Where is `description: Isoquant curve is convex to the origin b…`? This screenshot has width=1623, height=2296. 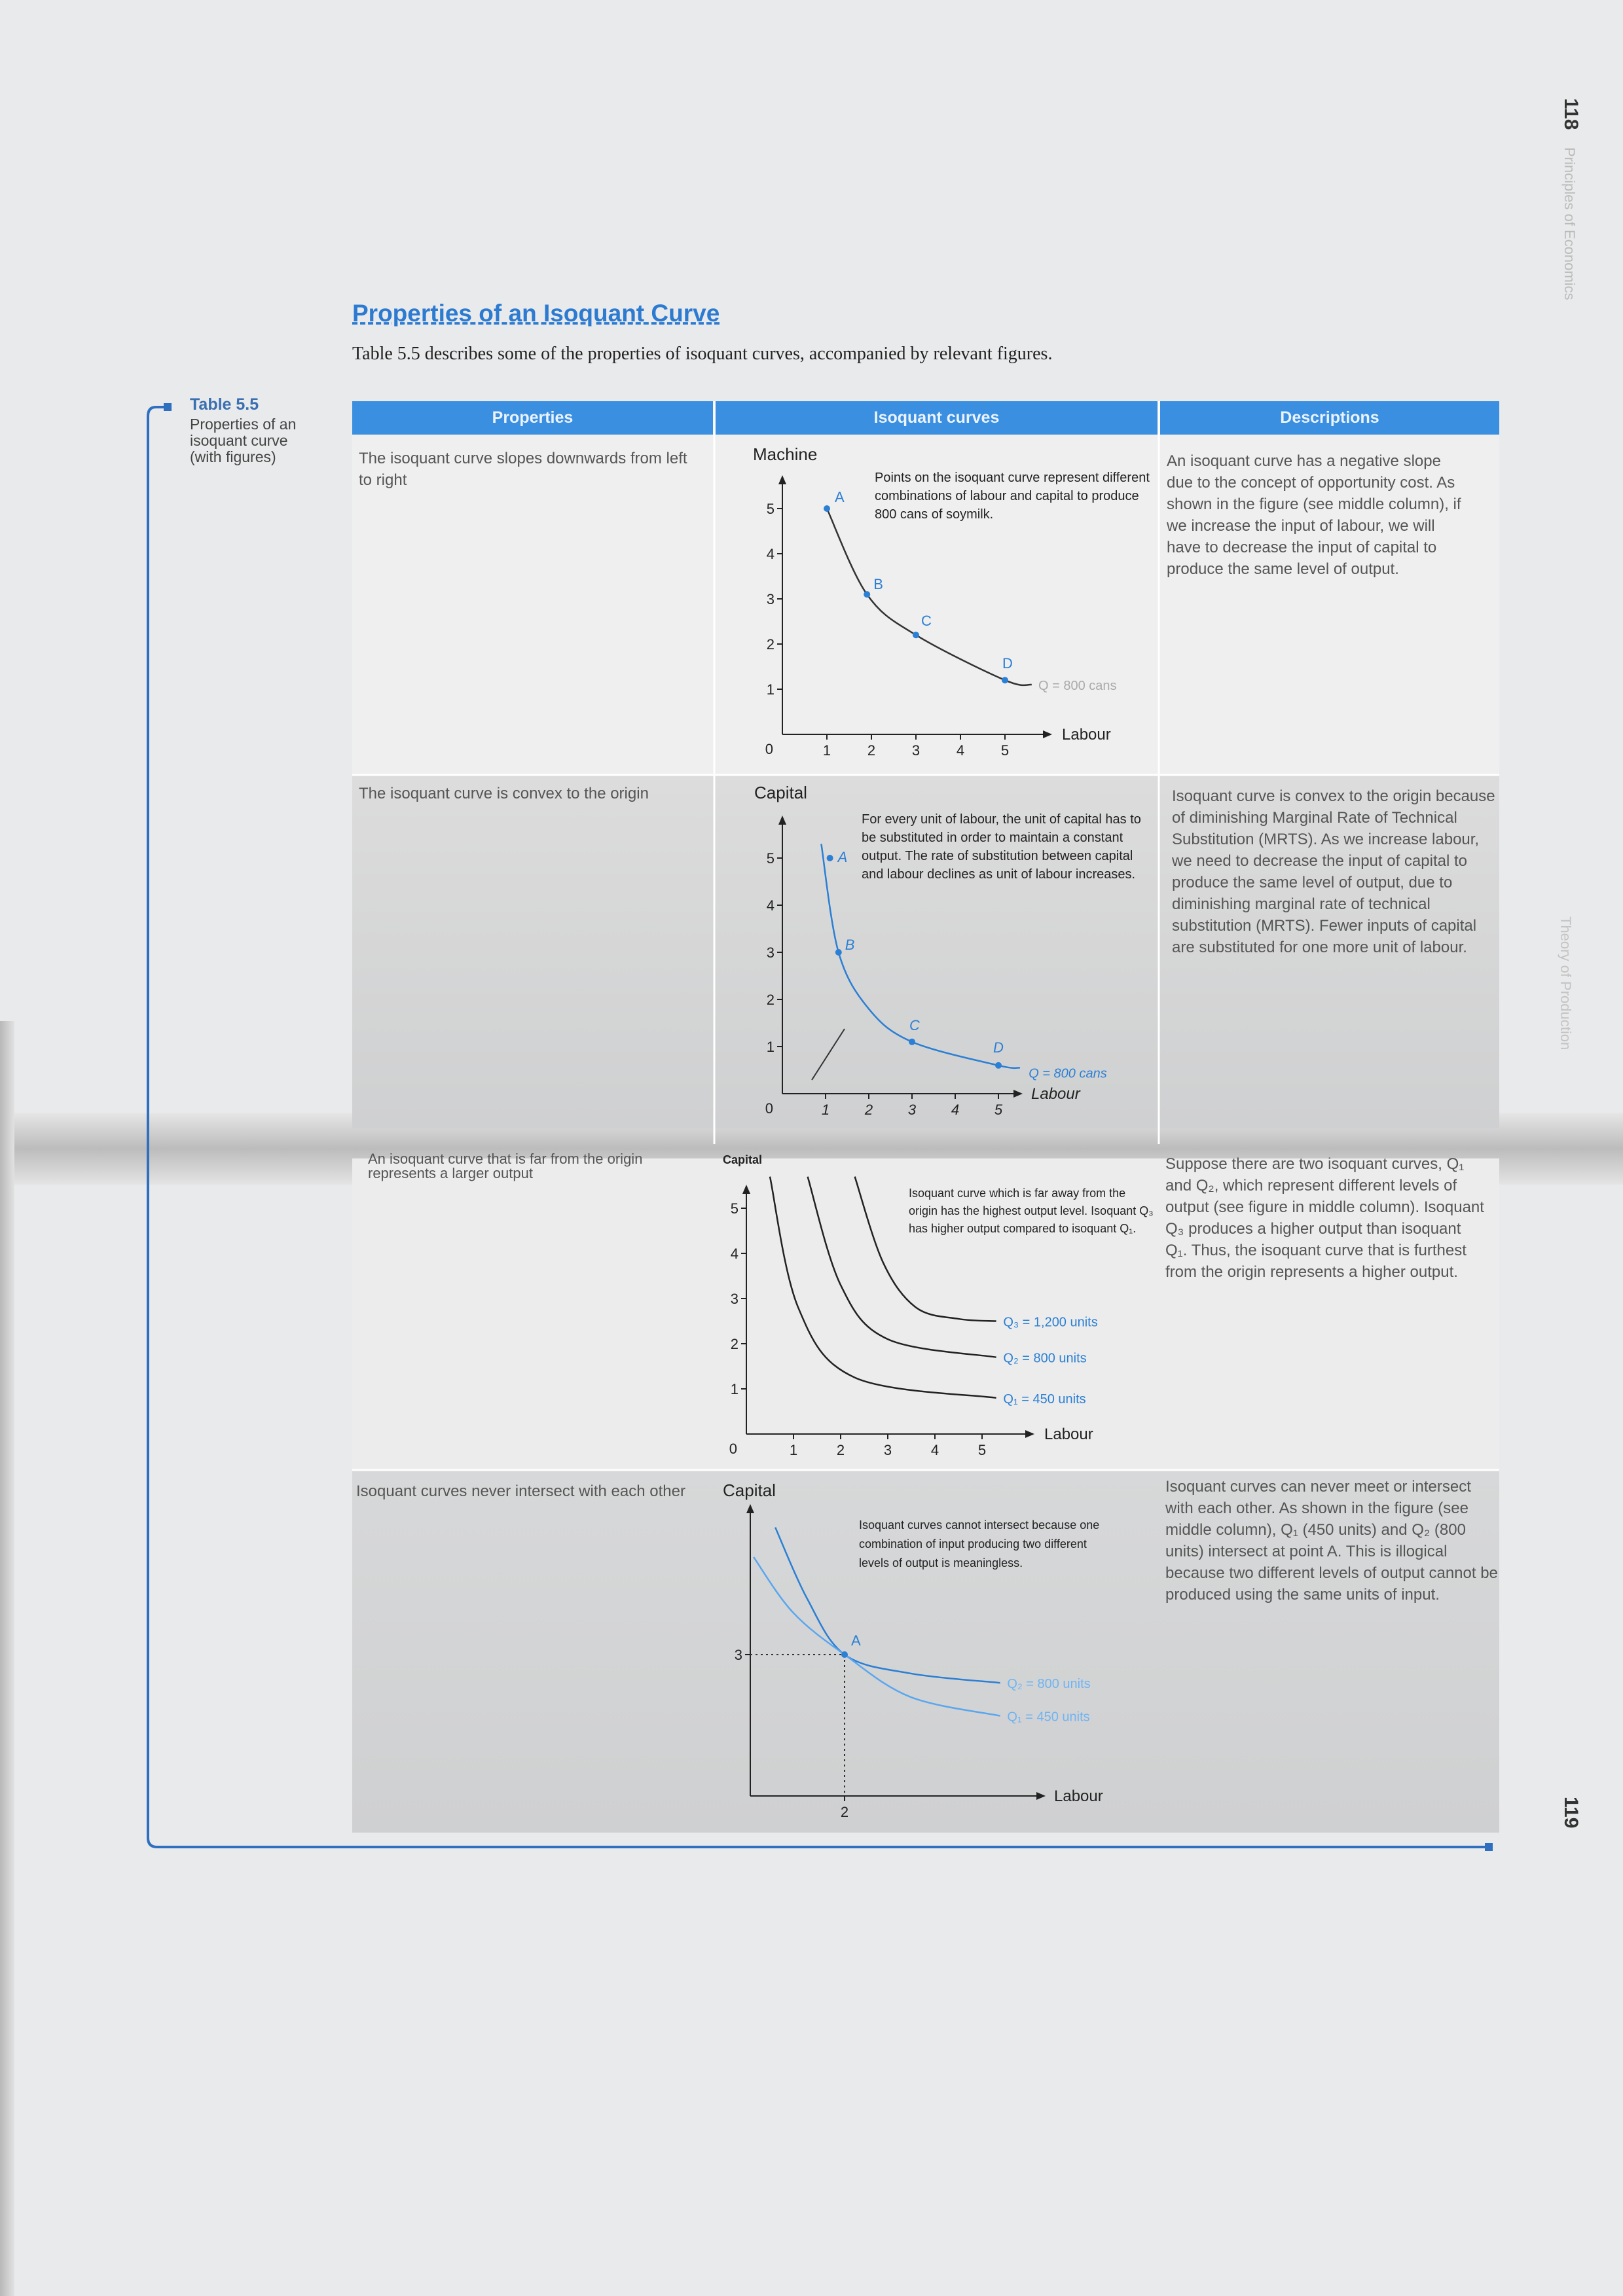 description: Isoquant curve is convex to the origin b… is located at coordinates (1333, 871).